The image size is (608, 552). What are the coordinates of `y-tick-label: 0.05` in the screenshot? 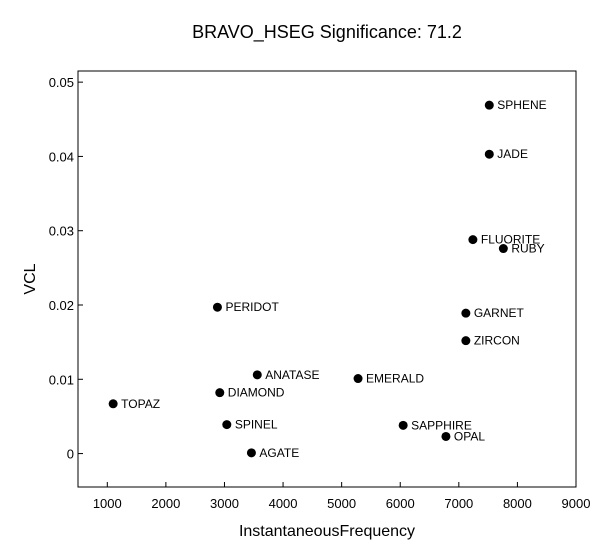 It's located at (61, 82).